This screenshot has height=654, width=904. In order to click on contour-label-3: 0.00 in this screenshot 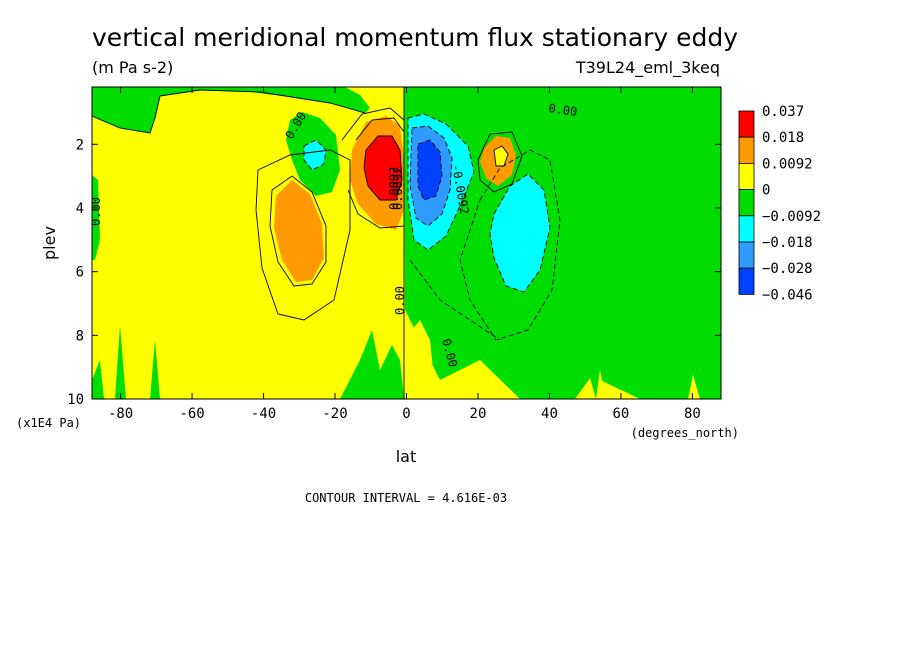, I will do `click(96, 211)`.